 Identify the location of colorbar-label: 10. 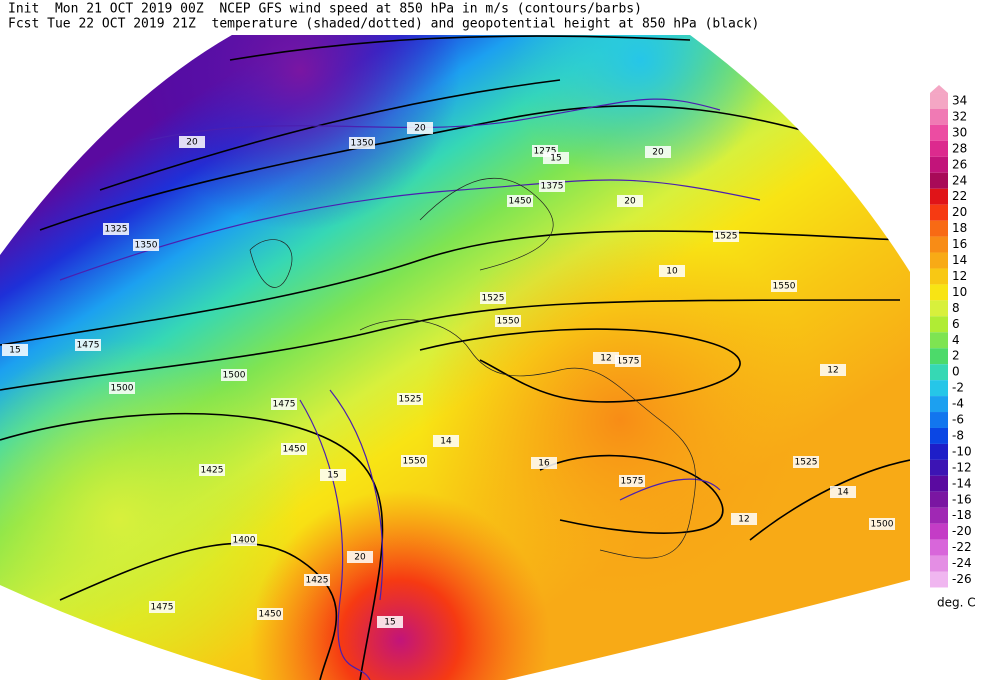
(959, 292).